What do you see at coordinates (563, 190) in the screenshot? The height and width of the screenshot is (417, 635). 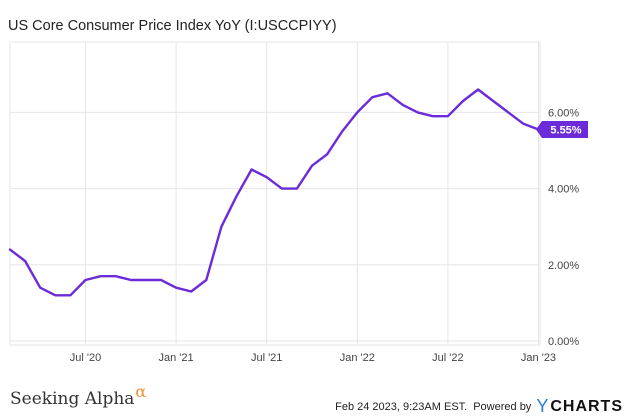 I see `y-tick-label: 4.00%` at bounding box center [563, 190].